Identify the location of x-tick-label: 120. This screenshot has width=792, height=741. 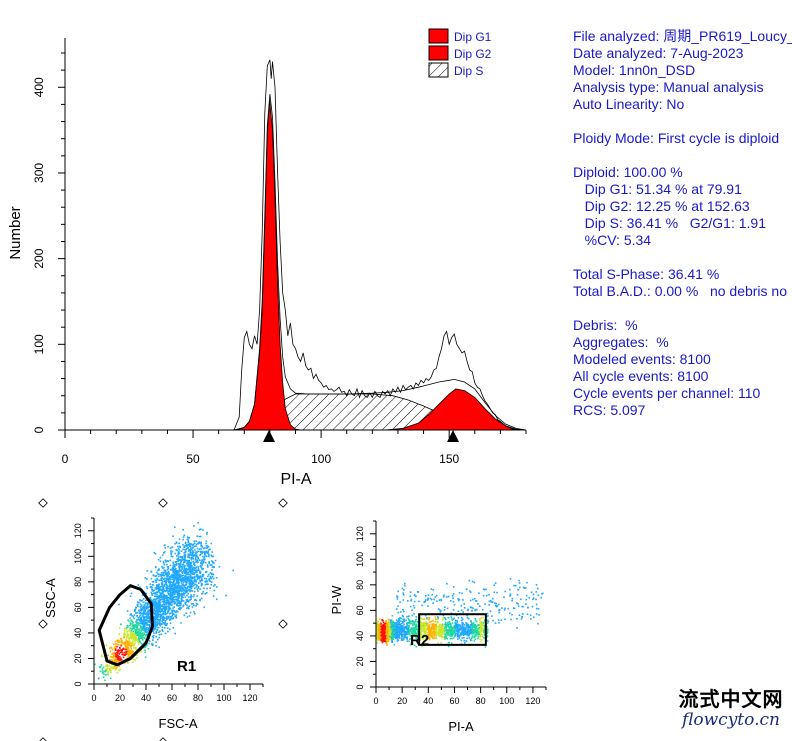
(249, 698).